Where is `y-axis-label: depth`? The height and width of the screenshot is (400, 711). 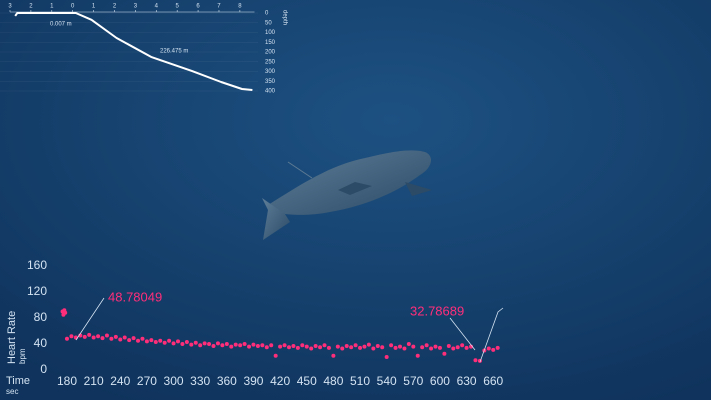 y-axis-label: depth is located at coordinates (284, 17).